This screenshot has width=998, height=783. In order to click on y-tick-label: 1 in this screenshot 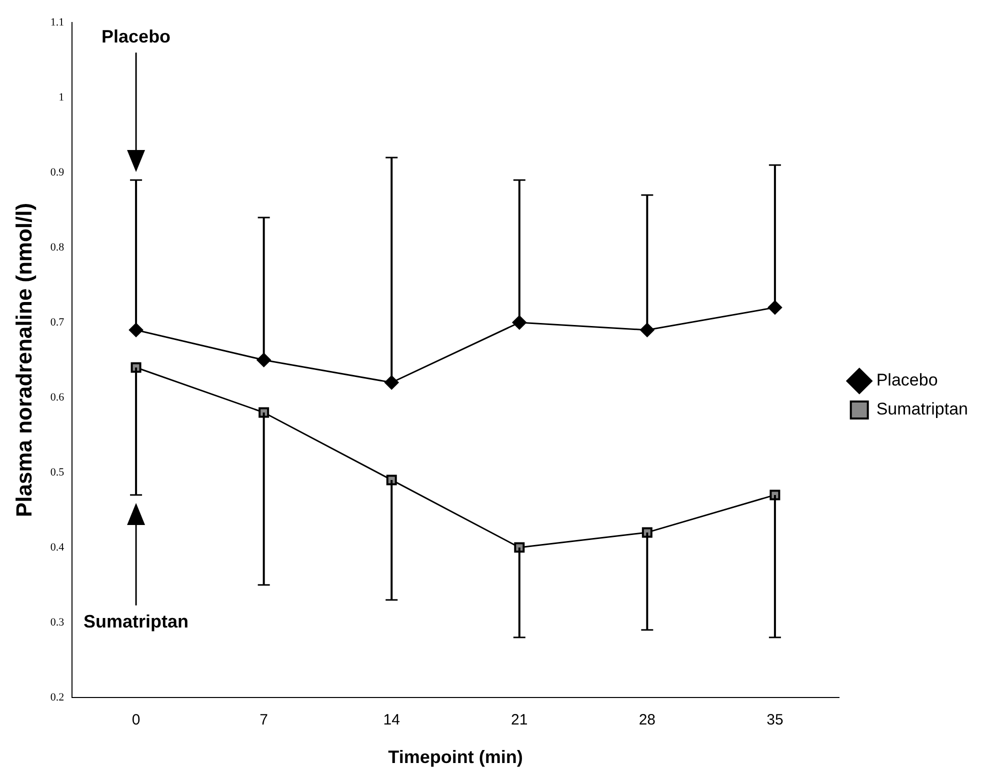, I will do `click(61, 97)`.